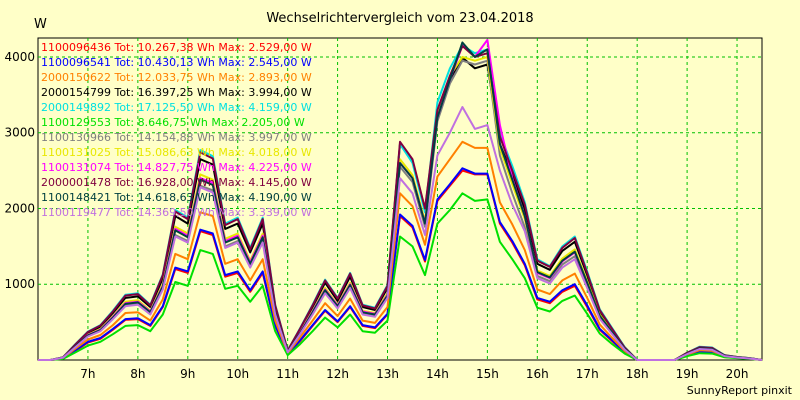 This screenshot has height=400, width=800. What do you see at coordinates (487, 374) in the screenshot?
I see `x-tick-label: 15h` at bounding box center [487, 374].